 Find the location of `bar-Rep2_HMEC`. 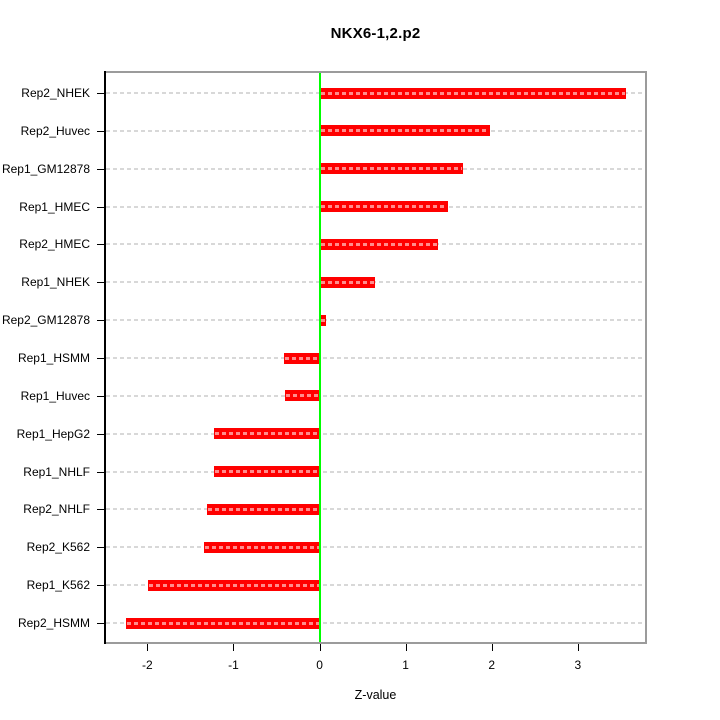

bar-Rep2_HMEC is located at coordinates (379, 244).